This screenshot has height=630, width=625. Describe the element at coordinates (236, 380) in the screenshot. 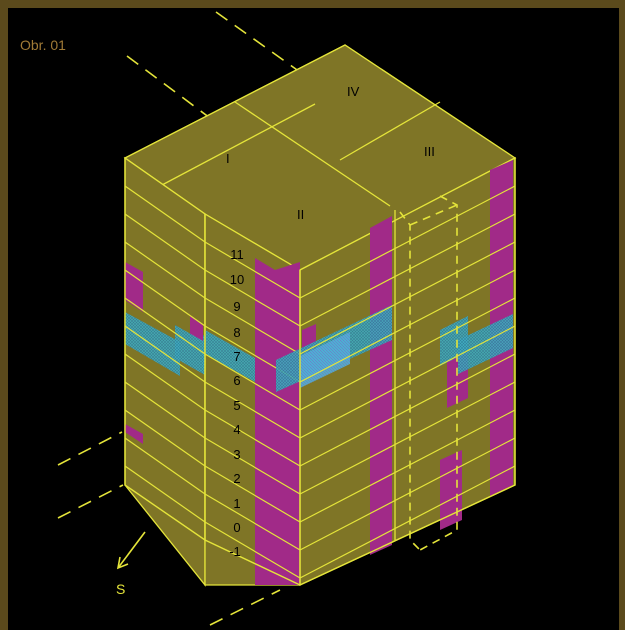

I see `floor-label-6: 6` at that location.